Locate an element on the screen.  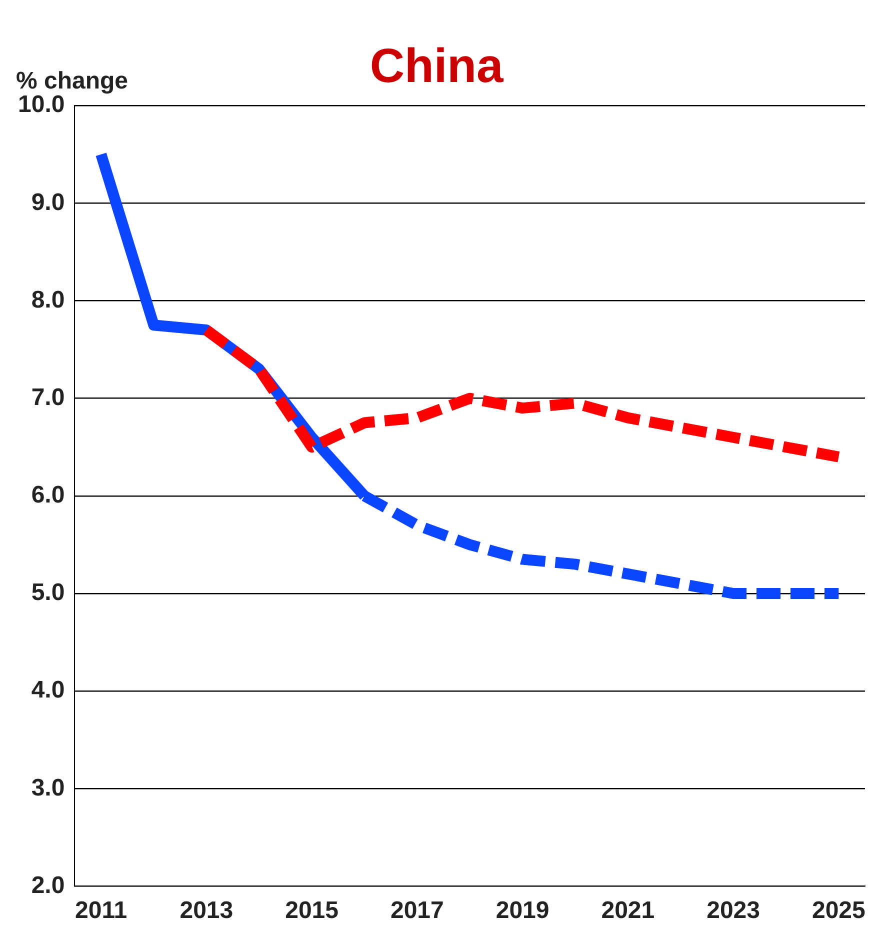
y-tick-label: 7.0 is located at coordinates (48, 397).